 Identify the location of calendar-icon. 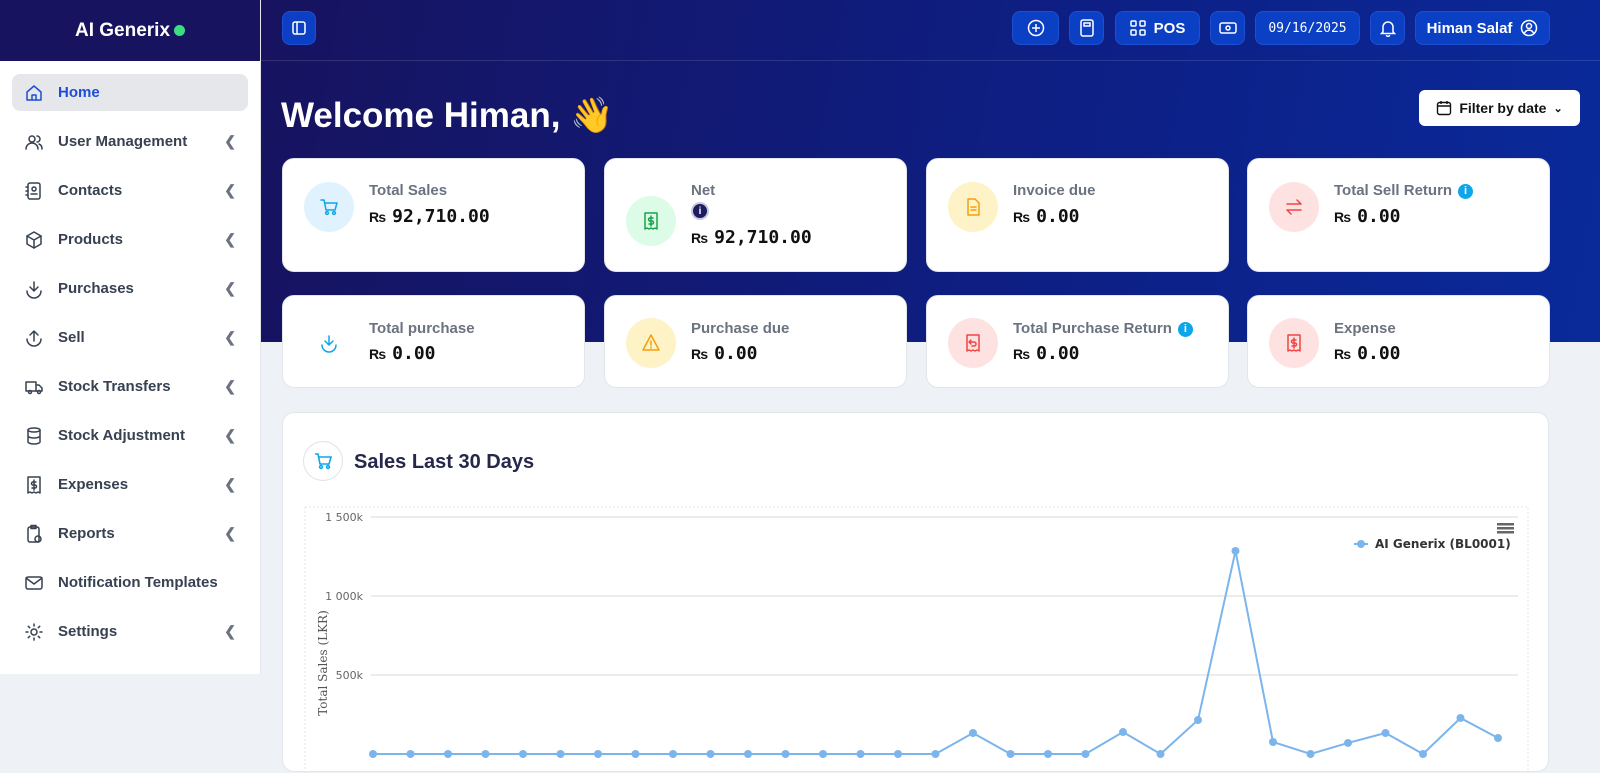
(1444, 108).